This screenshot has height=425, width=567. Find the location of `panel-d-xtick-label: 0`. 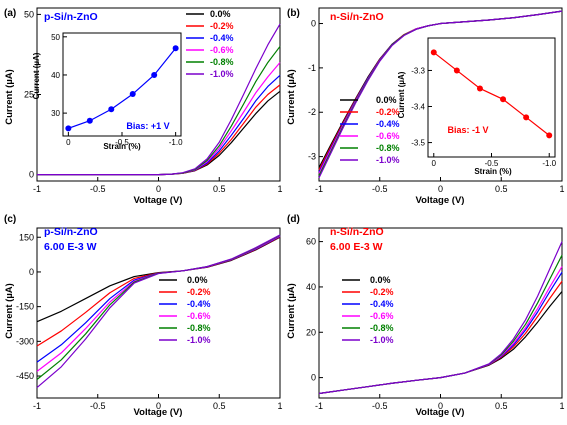

panel-d-xtick-label: 0 is located at coordinates (440, 406).